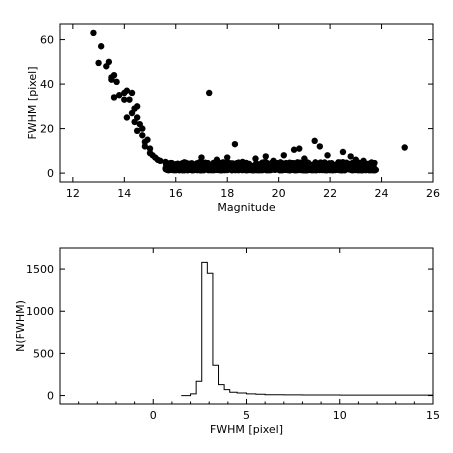 The width and height of the screenshot is (453, 453). What do you see at coordinates (50, 396) in the screenshot?
I see `histogram-y-tick-label: 0` at bounding box center [50, 396].